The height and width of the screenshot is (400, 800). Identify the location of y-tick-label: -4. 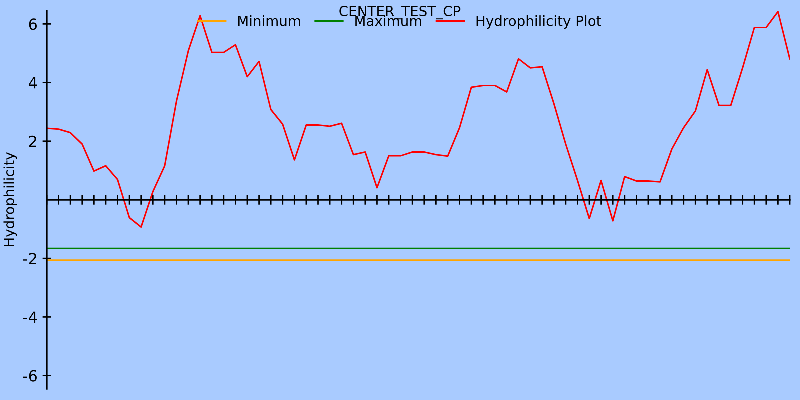
(30, 318).